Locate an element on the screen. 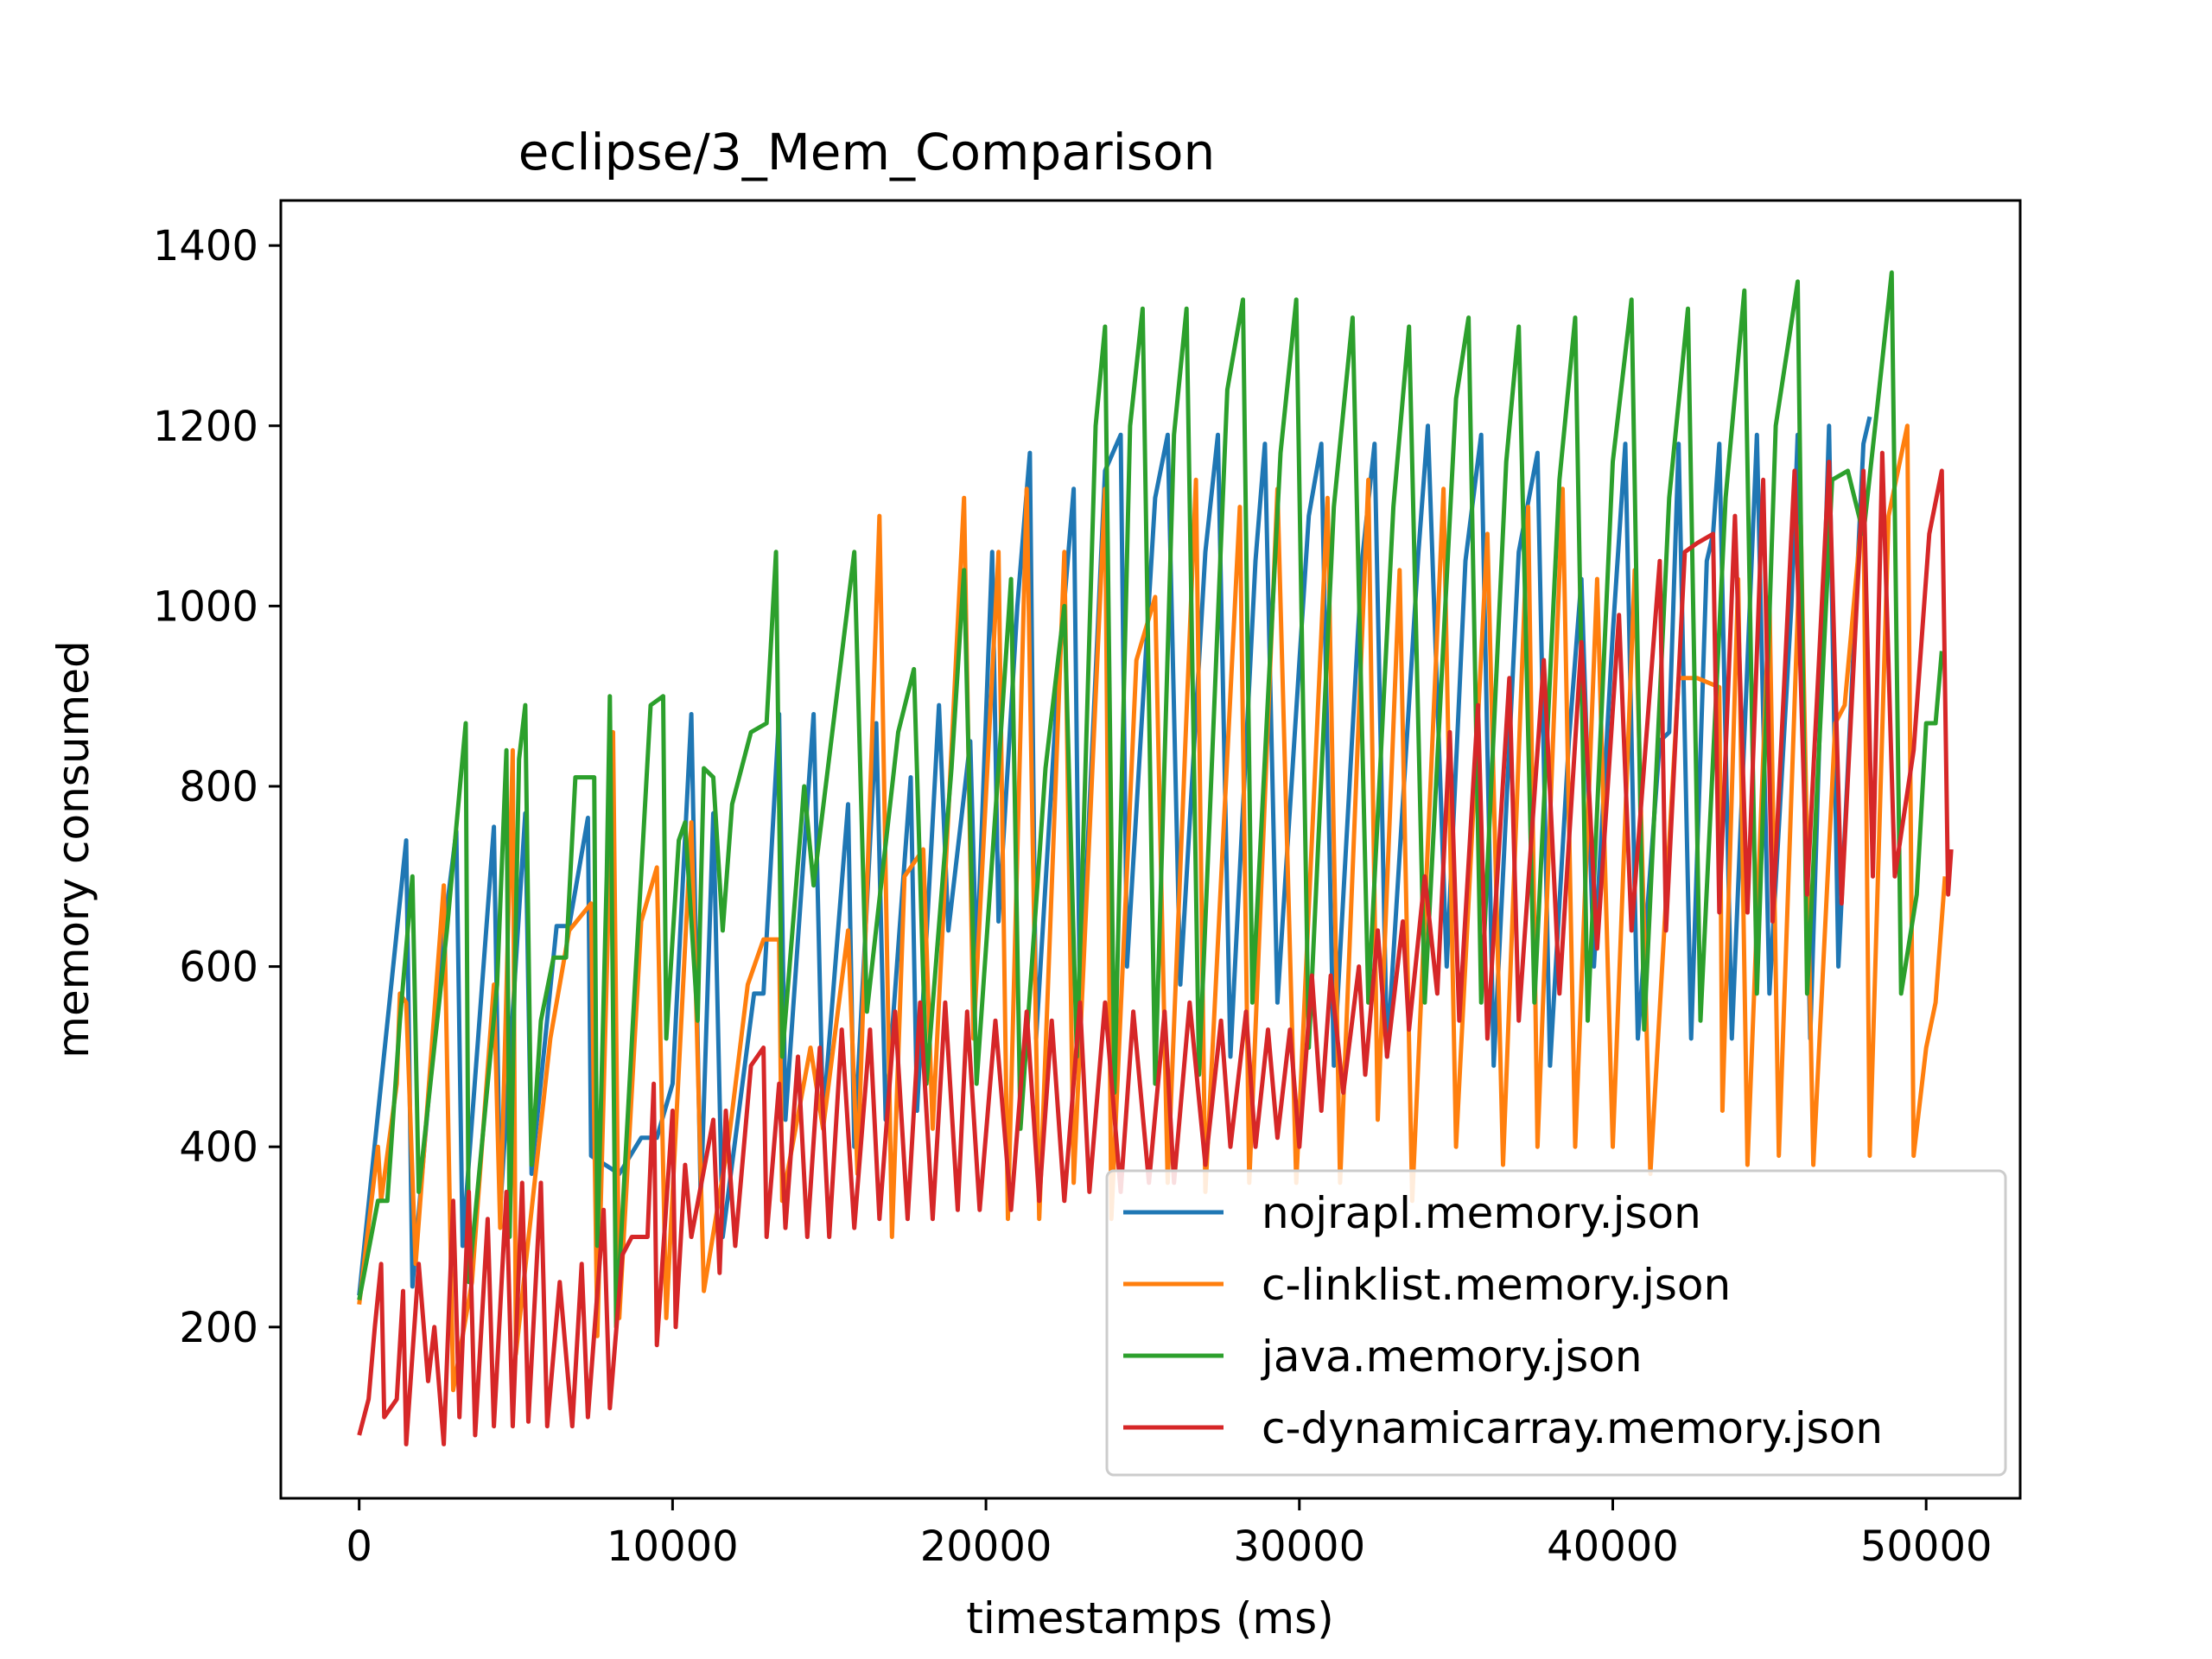  y-tick-label: 200 is located at coordinates (218, 1328).